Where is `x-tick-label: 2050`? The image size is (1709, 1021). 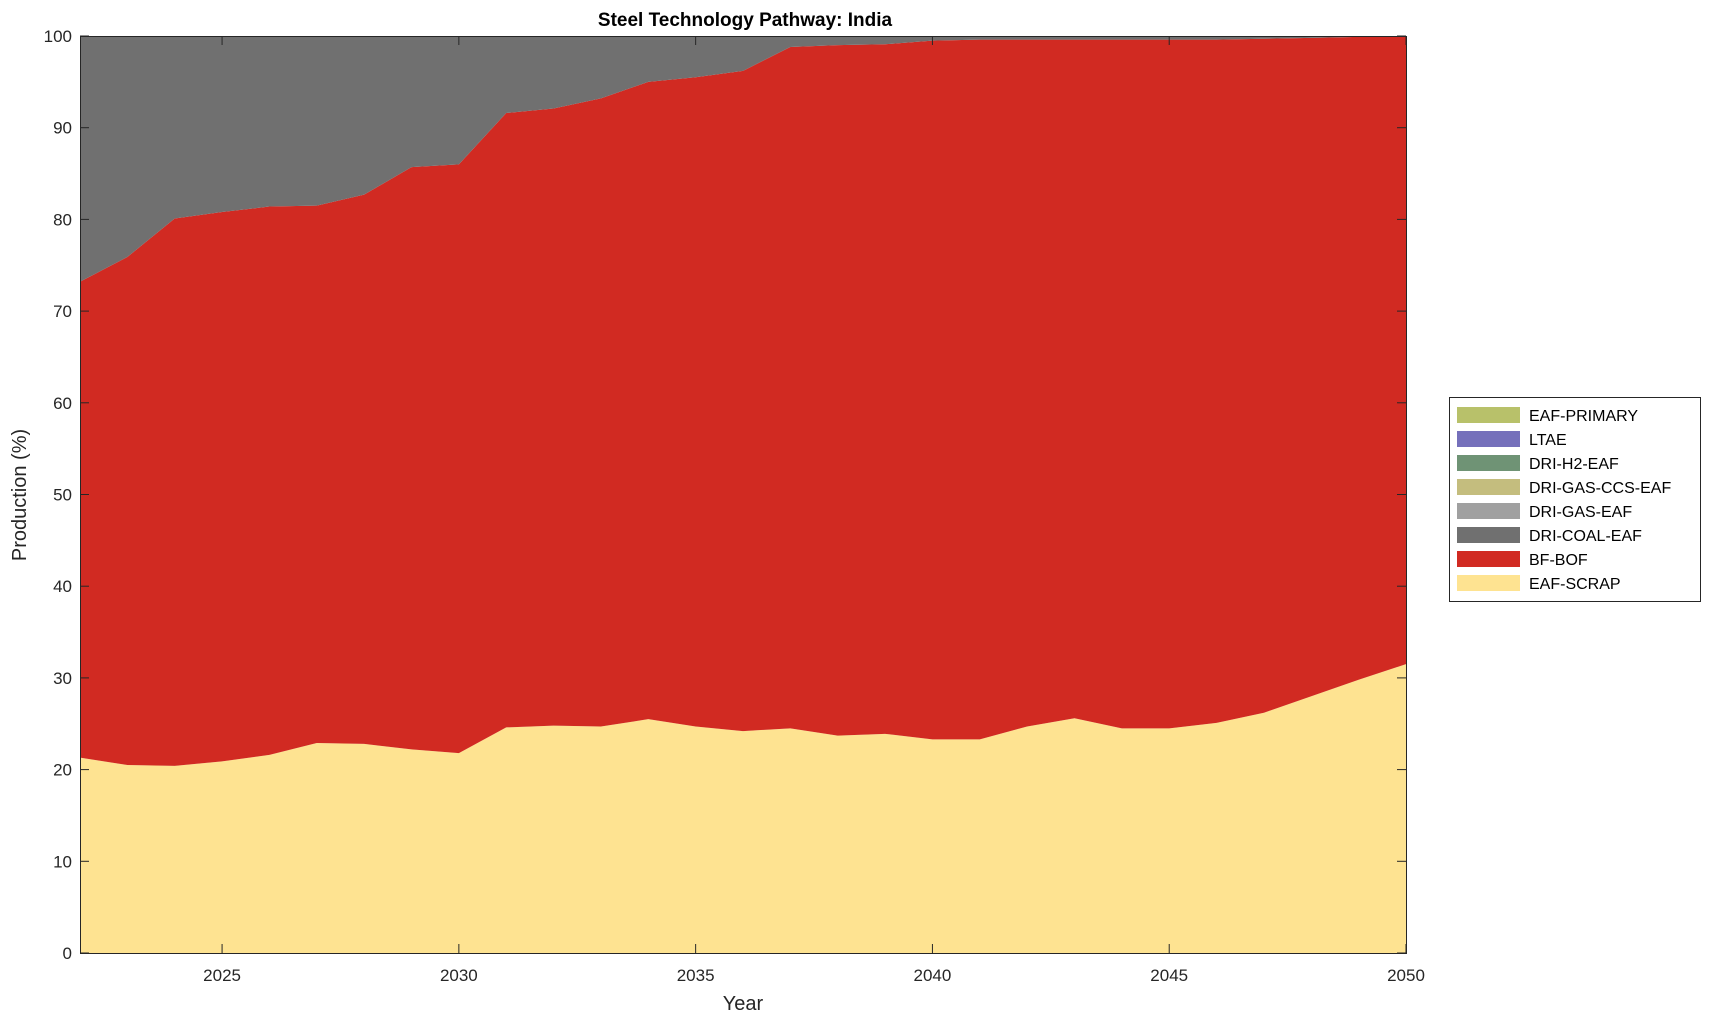
x-tick-label: 2050 is located at coordinates (1406, 975).